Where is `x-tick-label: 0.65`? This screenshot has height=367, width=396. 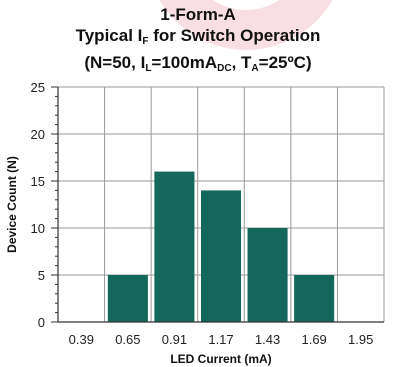
x-tick-label: 0.65 is located at coordinates (127, 339).